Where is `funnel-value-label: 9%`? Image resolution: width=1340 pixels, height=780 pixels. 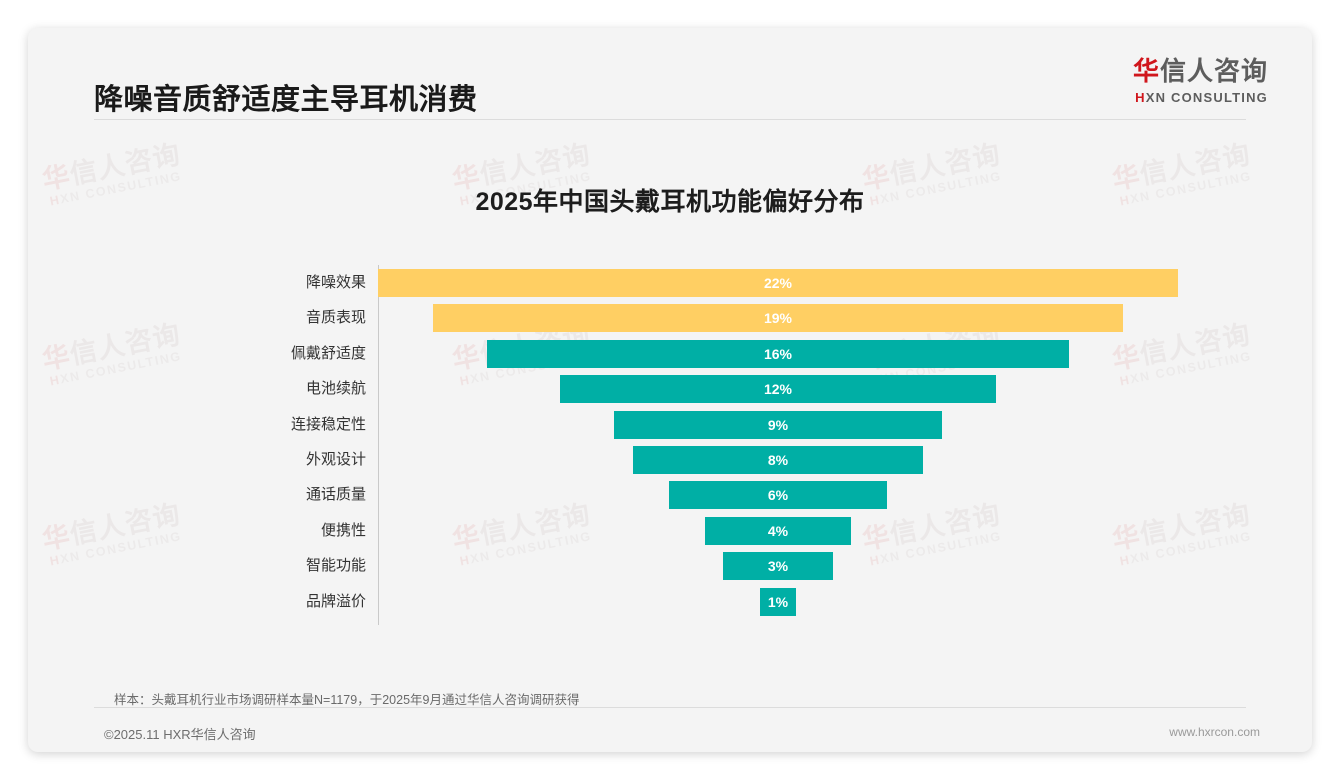 funnel-value-label: 9% is located at coordinates (778, 424).